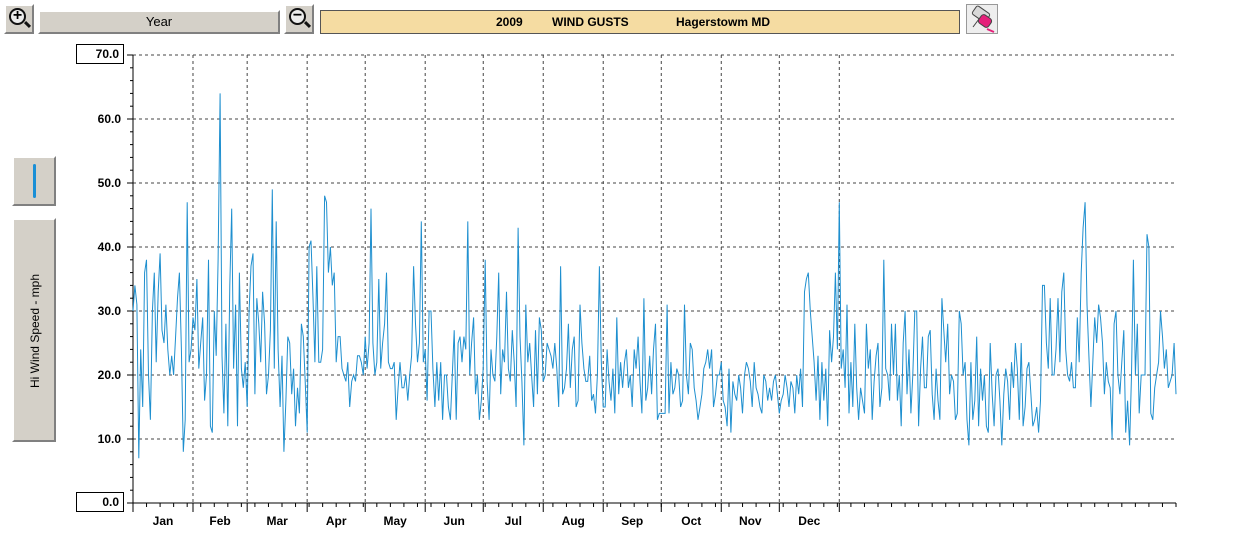 This screenshot has height=533, width=1236. Describe the element at coordinates (336, 521) in the screenshot. I see `month-label-apr: Apr` at that location.